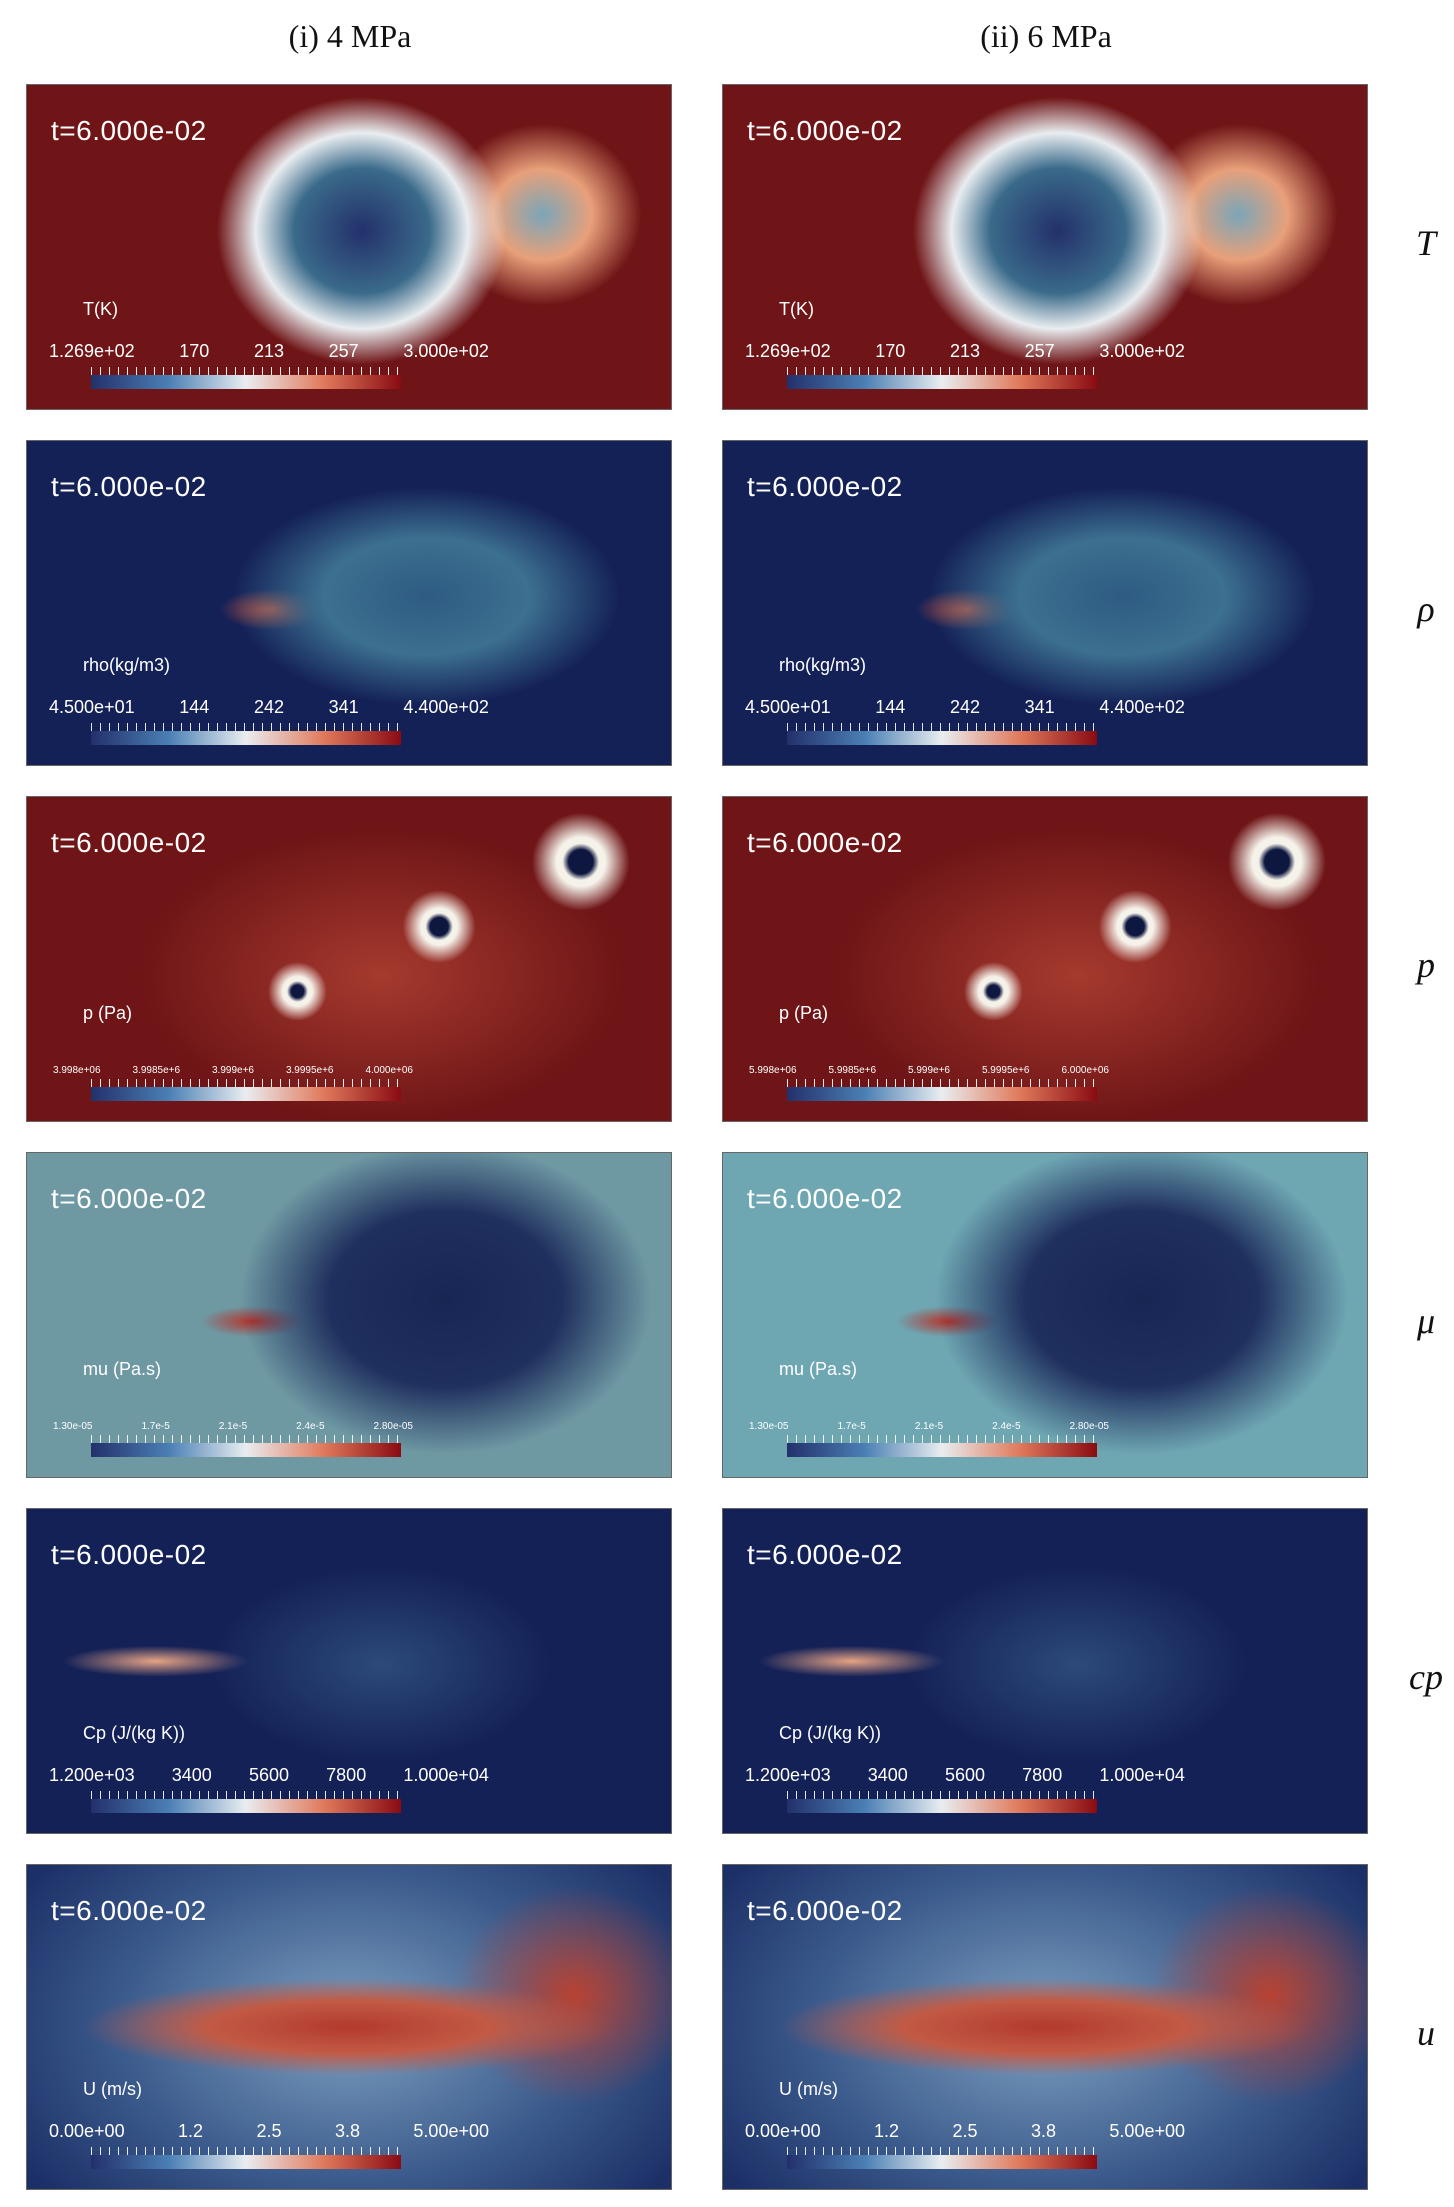 This screenshot has width=1454, height=2207. I want to click on colorbar-tick-label: 4.000e+06, so click(389, 1070).